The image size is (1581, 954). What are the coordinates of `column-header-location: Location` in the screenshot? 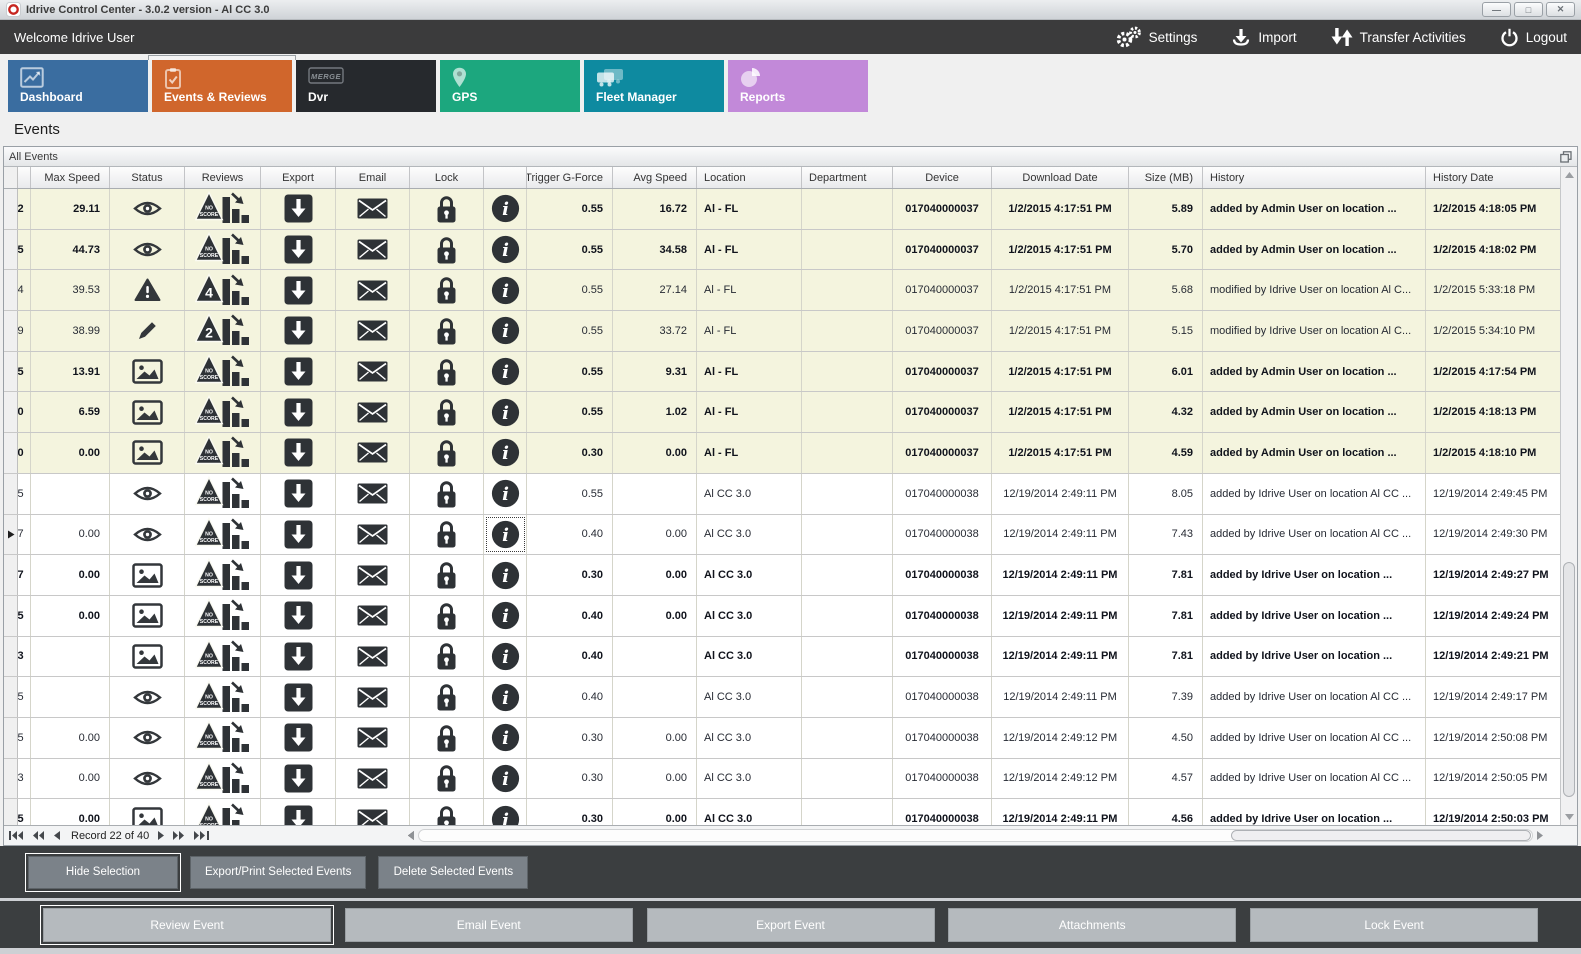 It's located at (749, 177).